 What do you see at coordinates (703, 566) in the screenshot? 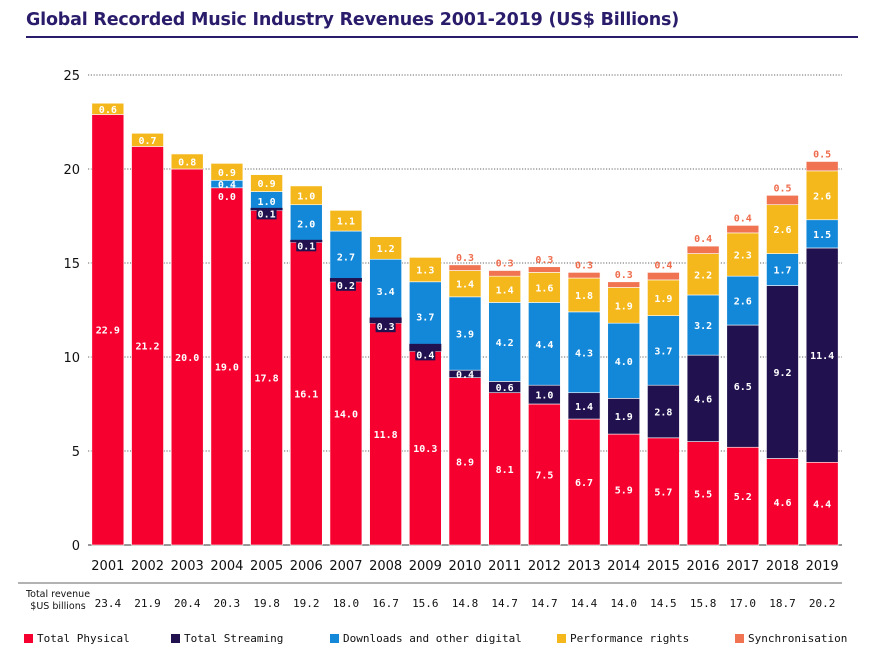
I see `x-tick-label: 2016` at bounding box center [703, 566].